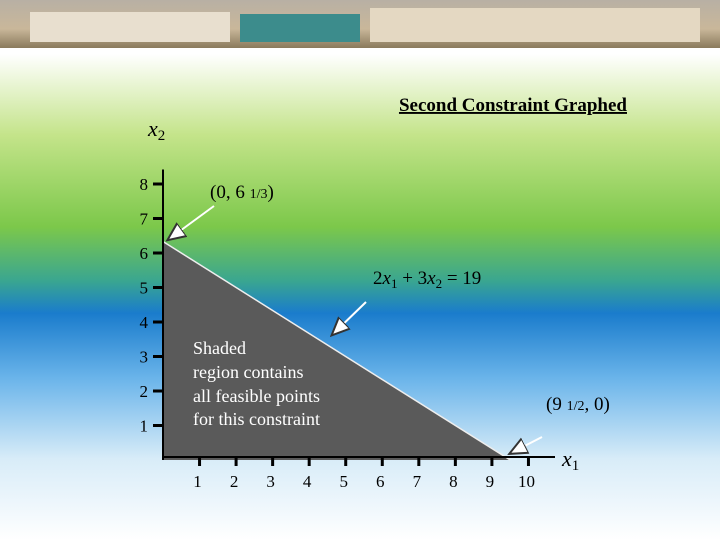 The width and height of the screenshot is (720, 545). I want to click on y-tick-label: 7, so click(144, 219).